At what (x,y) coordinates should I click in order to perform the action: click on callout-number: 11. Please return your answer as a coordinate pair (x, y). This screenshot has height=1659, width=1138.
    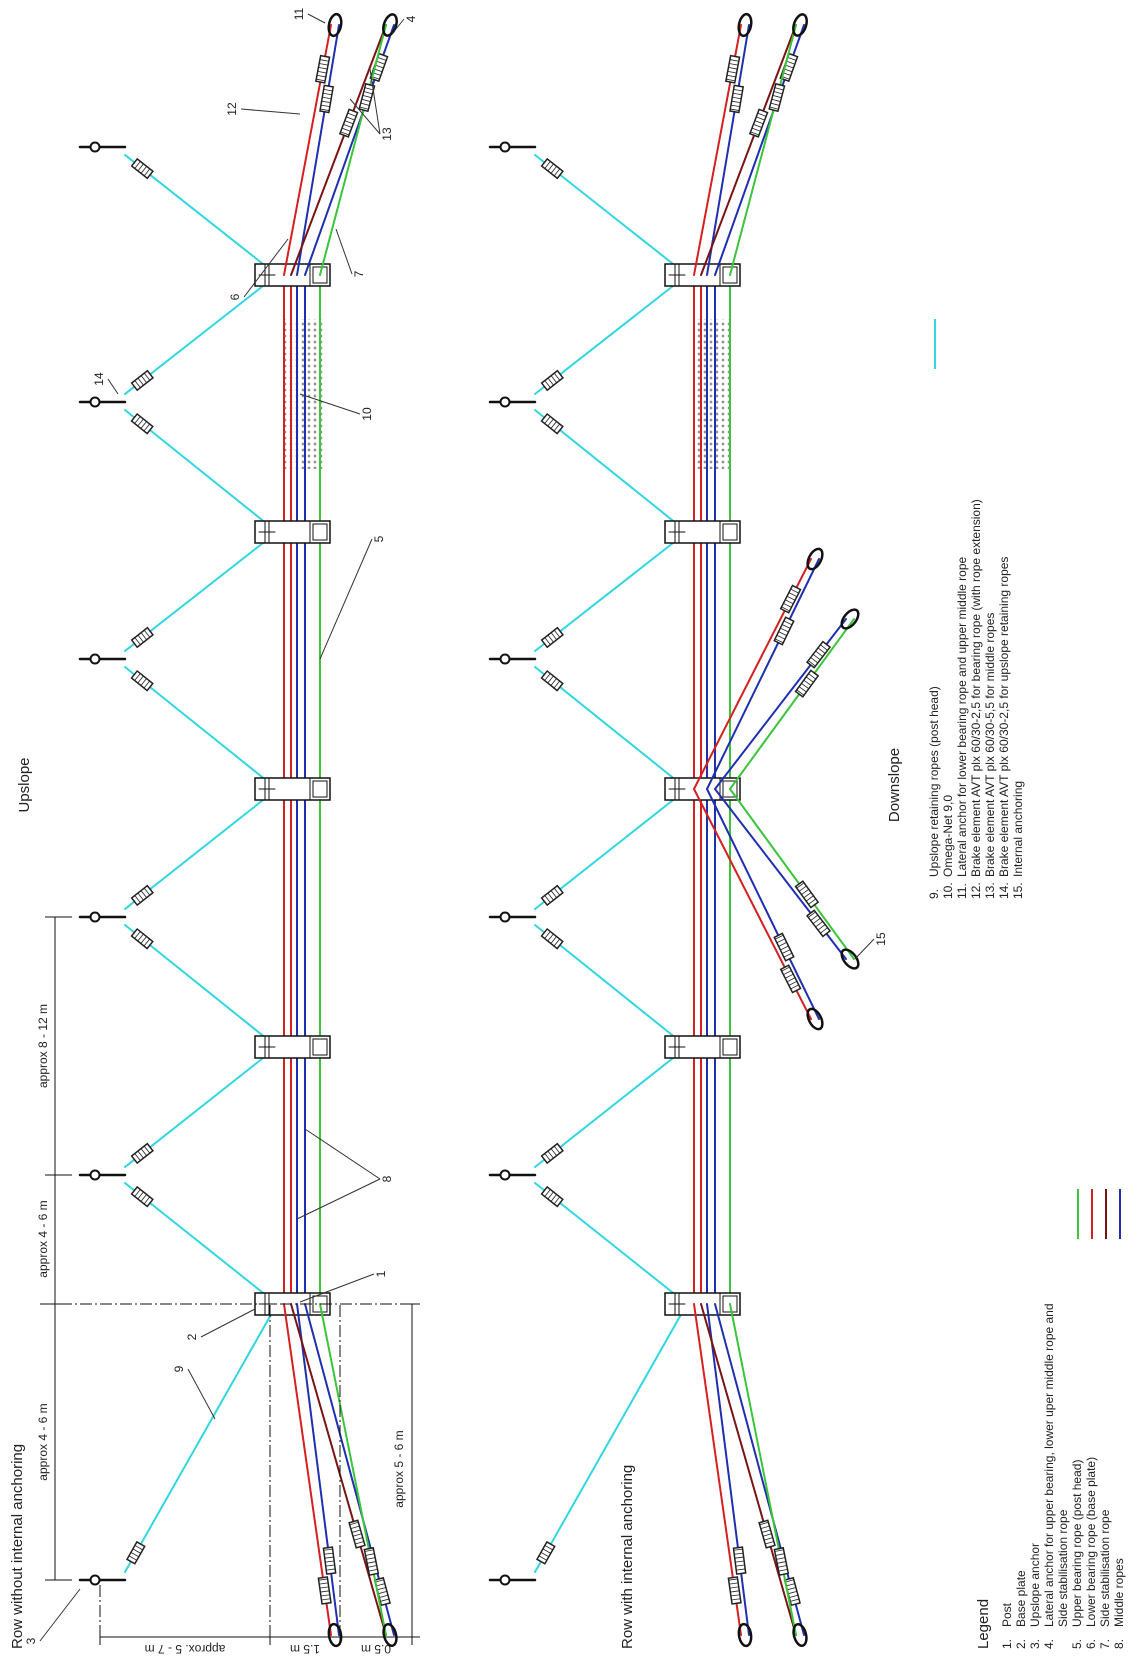
    Looking at the image, I should click on (299, 13).